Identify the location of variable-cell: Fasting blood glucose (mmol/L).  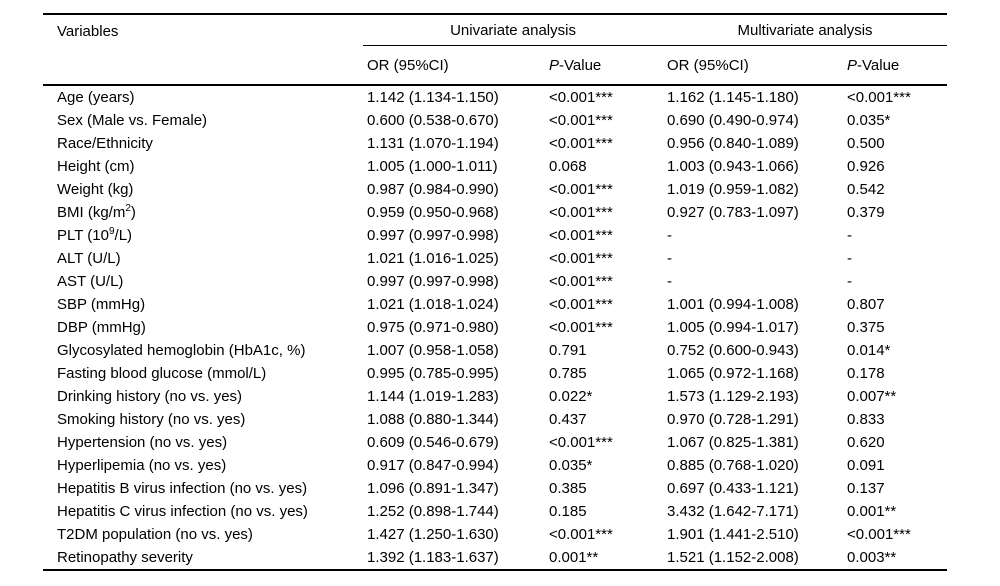
(162, 373).